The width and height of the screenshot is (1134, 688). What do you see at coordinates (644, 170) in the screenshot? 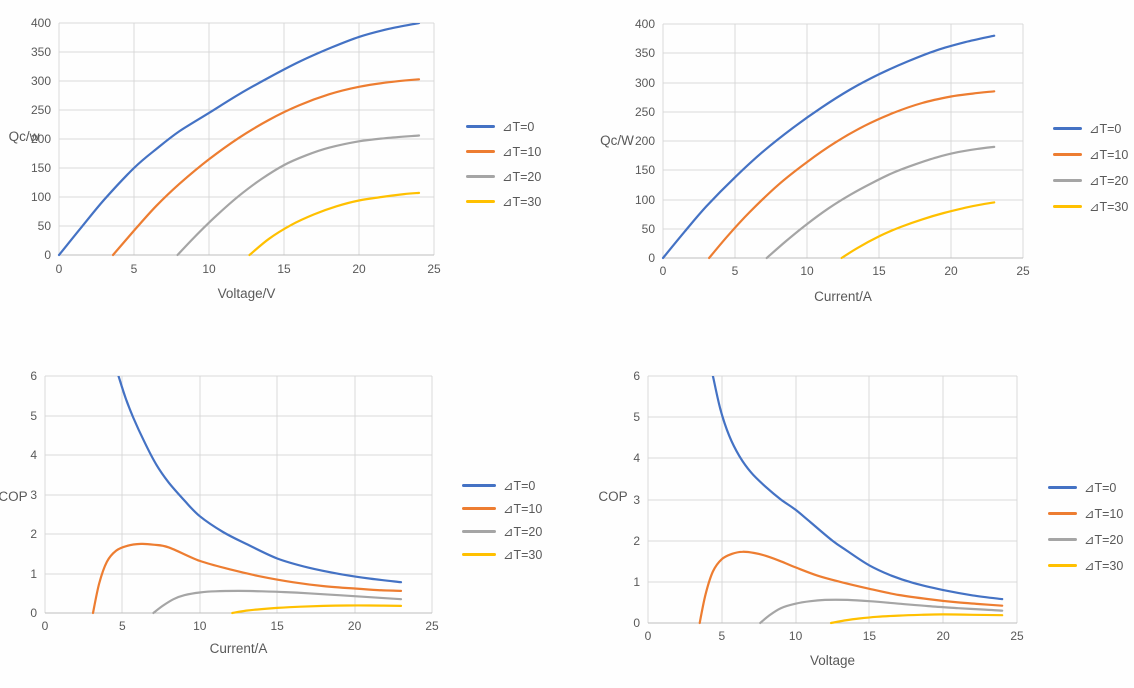
I see `y-tick-label: 150` at bounding box center [644, 170].